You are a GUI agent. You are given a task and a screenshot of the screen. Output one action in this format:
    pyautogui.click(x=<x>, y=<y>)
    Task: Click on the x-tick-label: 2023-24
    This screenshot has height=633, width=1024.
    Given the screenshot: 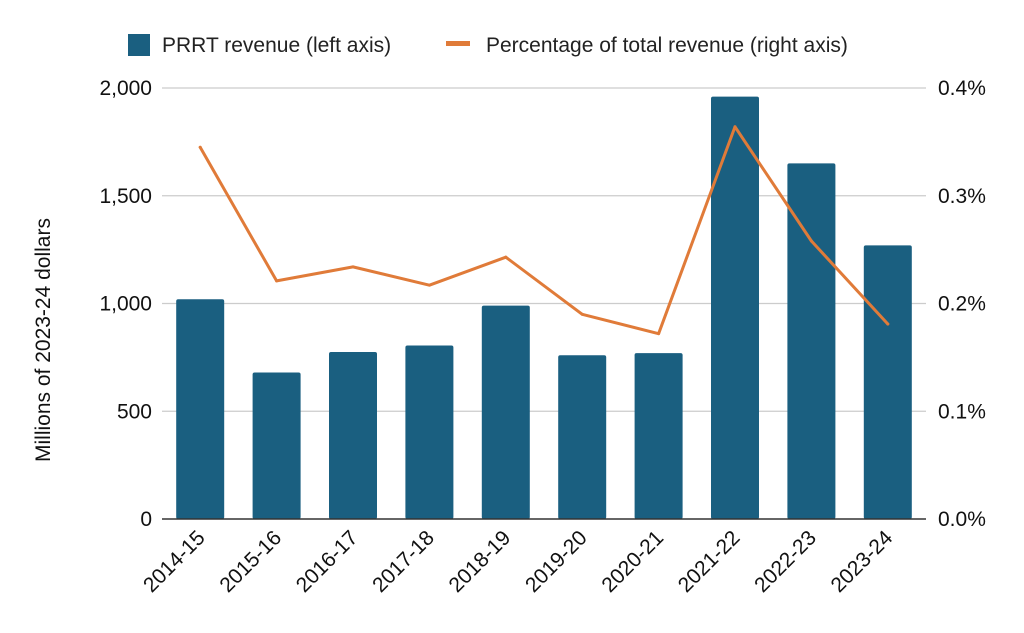 What is the action you would take?
    pyautogui.click(x=862, y=561)
    